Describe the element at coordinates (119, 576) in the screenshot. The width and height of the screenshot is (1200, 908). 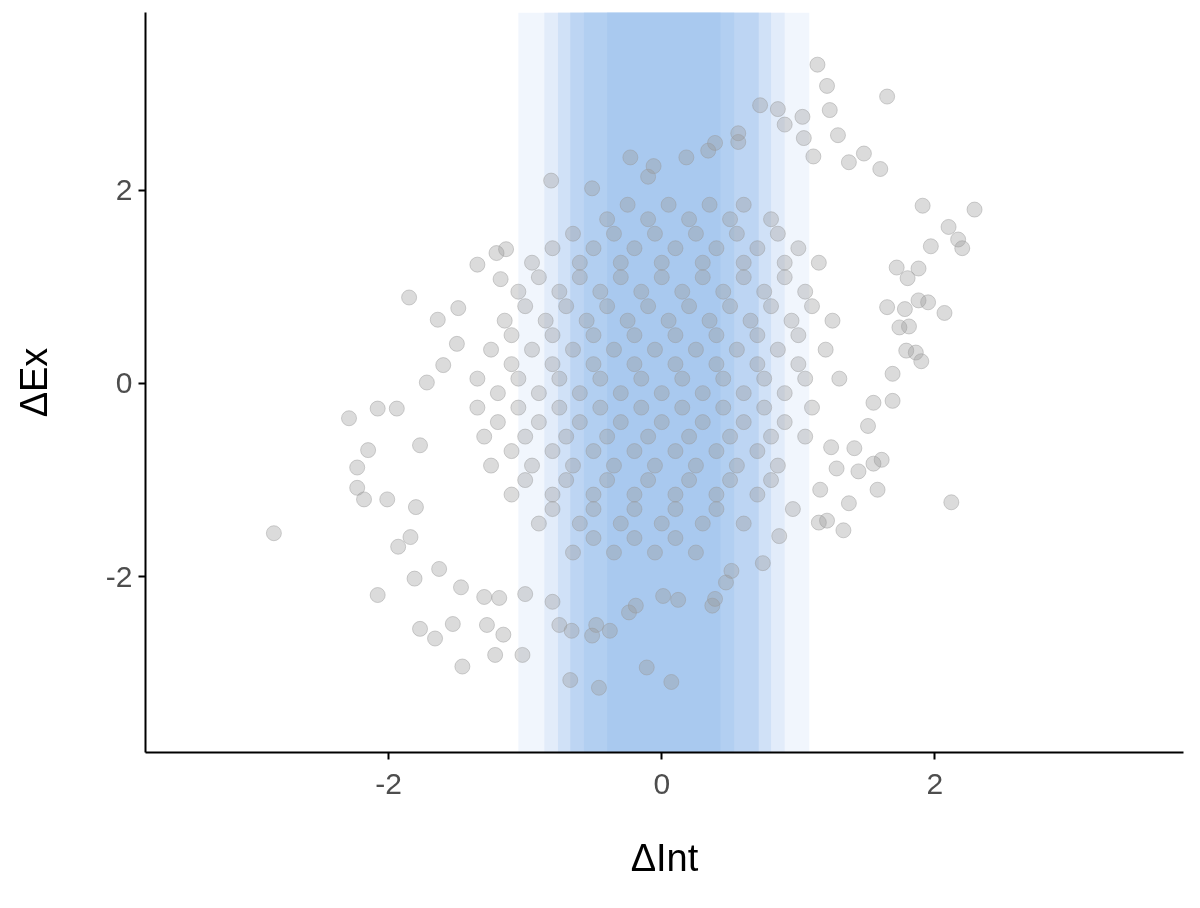
I see `y-tick-label: -2` at that location.